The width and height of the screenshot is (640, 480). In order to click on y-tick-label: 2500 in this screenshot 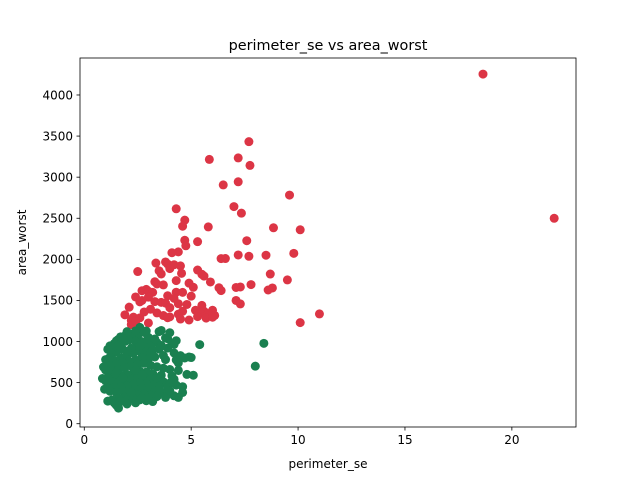, I will do `click(57, 219)`.